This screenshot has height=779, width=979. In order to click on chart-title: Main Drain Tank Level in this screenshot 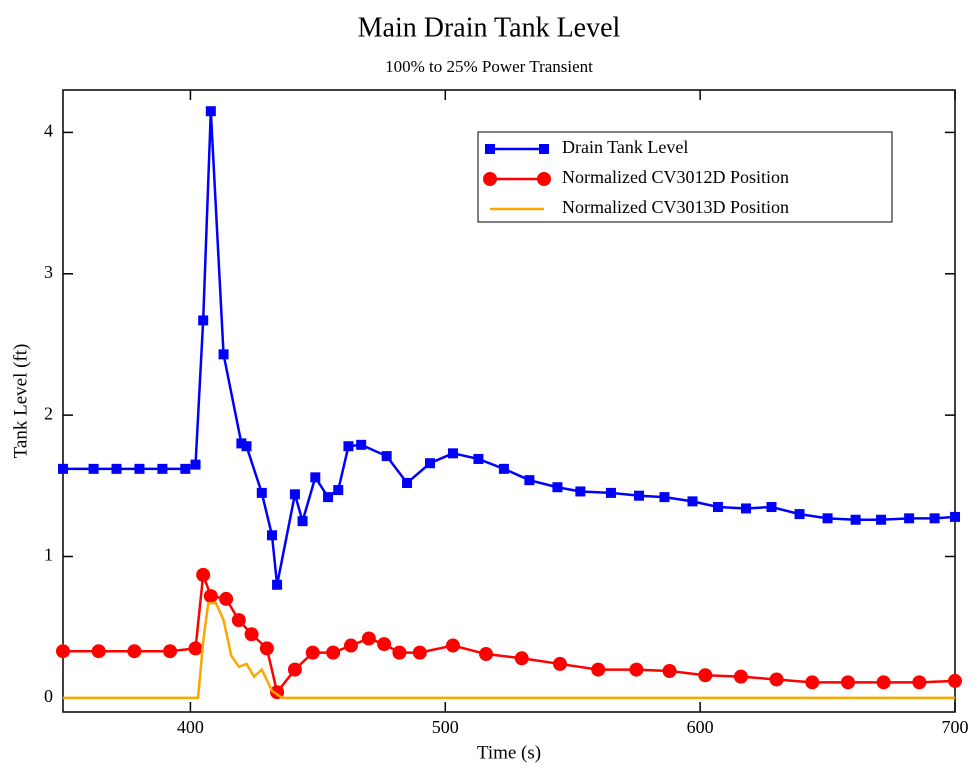, I will do `click(489, 27)`.